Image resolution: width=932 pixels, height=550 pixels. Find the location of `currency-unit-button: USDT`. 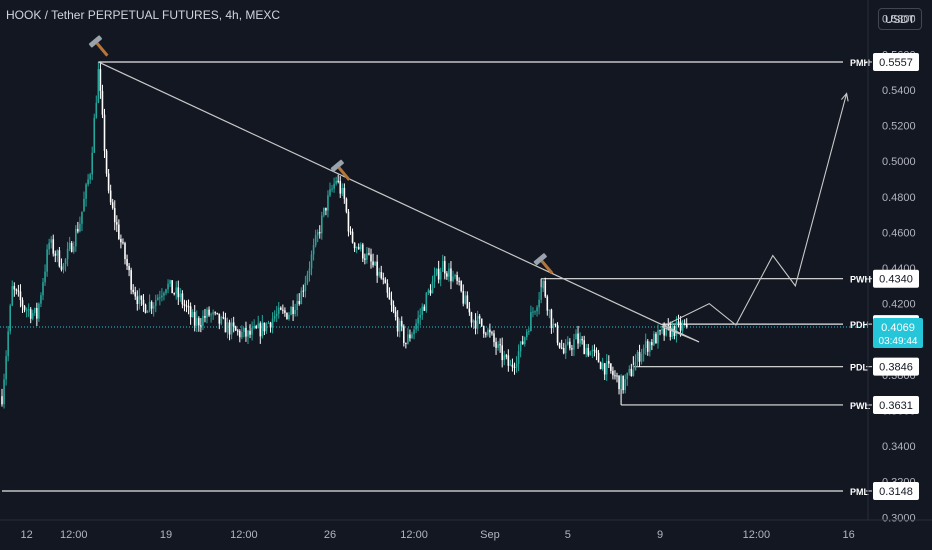

currency-unit-button: USDT is located at coordinates (900, 19).